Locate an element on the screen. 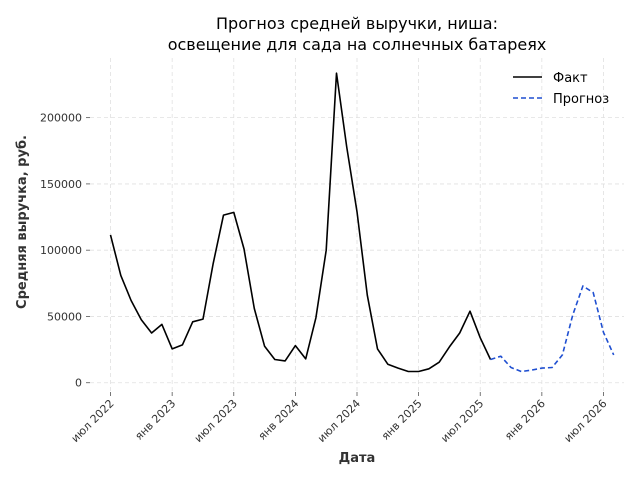  x-tick-label-4: июл 2024 is located at coordinates (339, 421).